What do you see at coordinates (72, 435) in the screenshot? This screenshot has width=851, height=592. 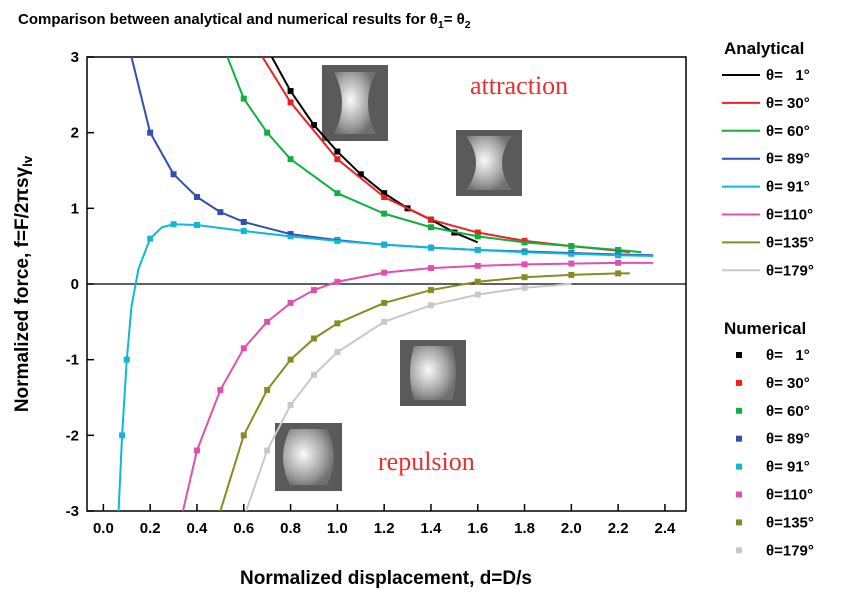 I see `y-tick-label: -2` at bounding box center [72, 435].